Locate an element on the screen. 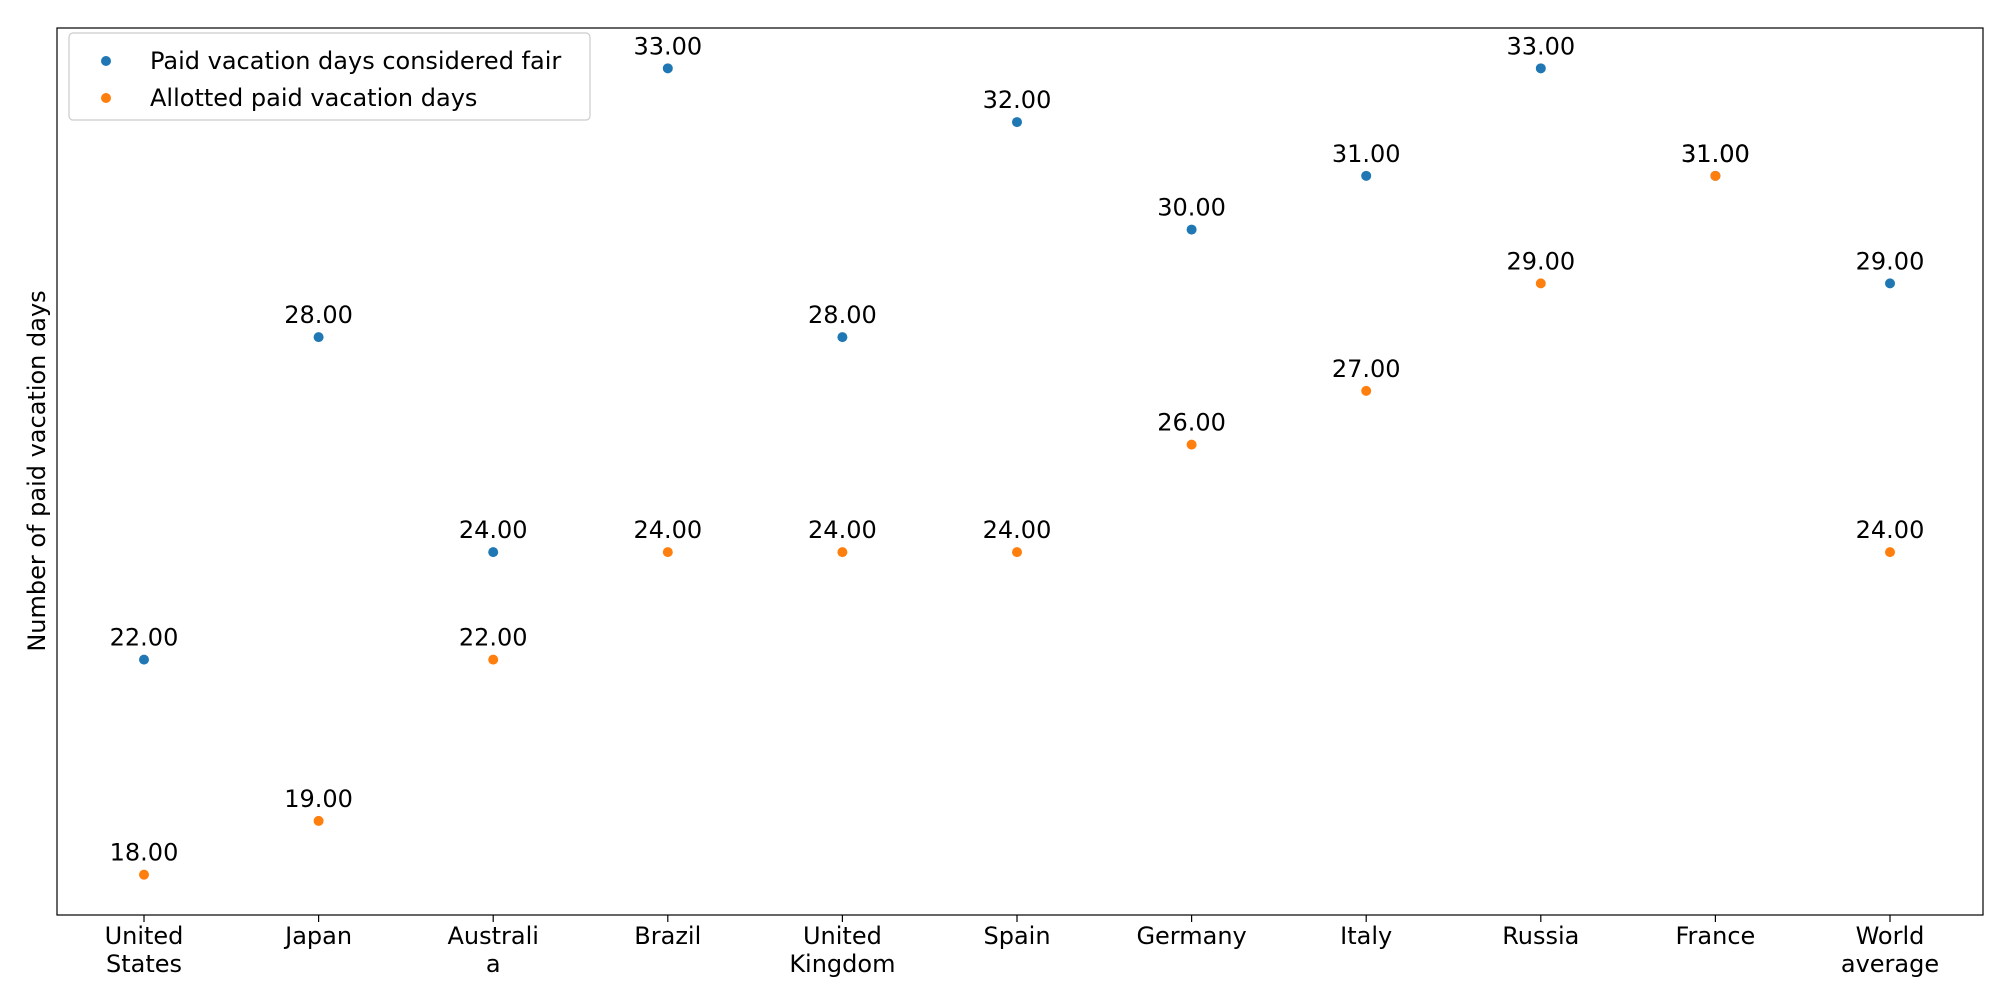  x-tick-label-line: Germany is located at coordinates (1191, 936).